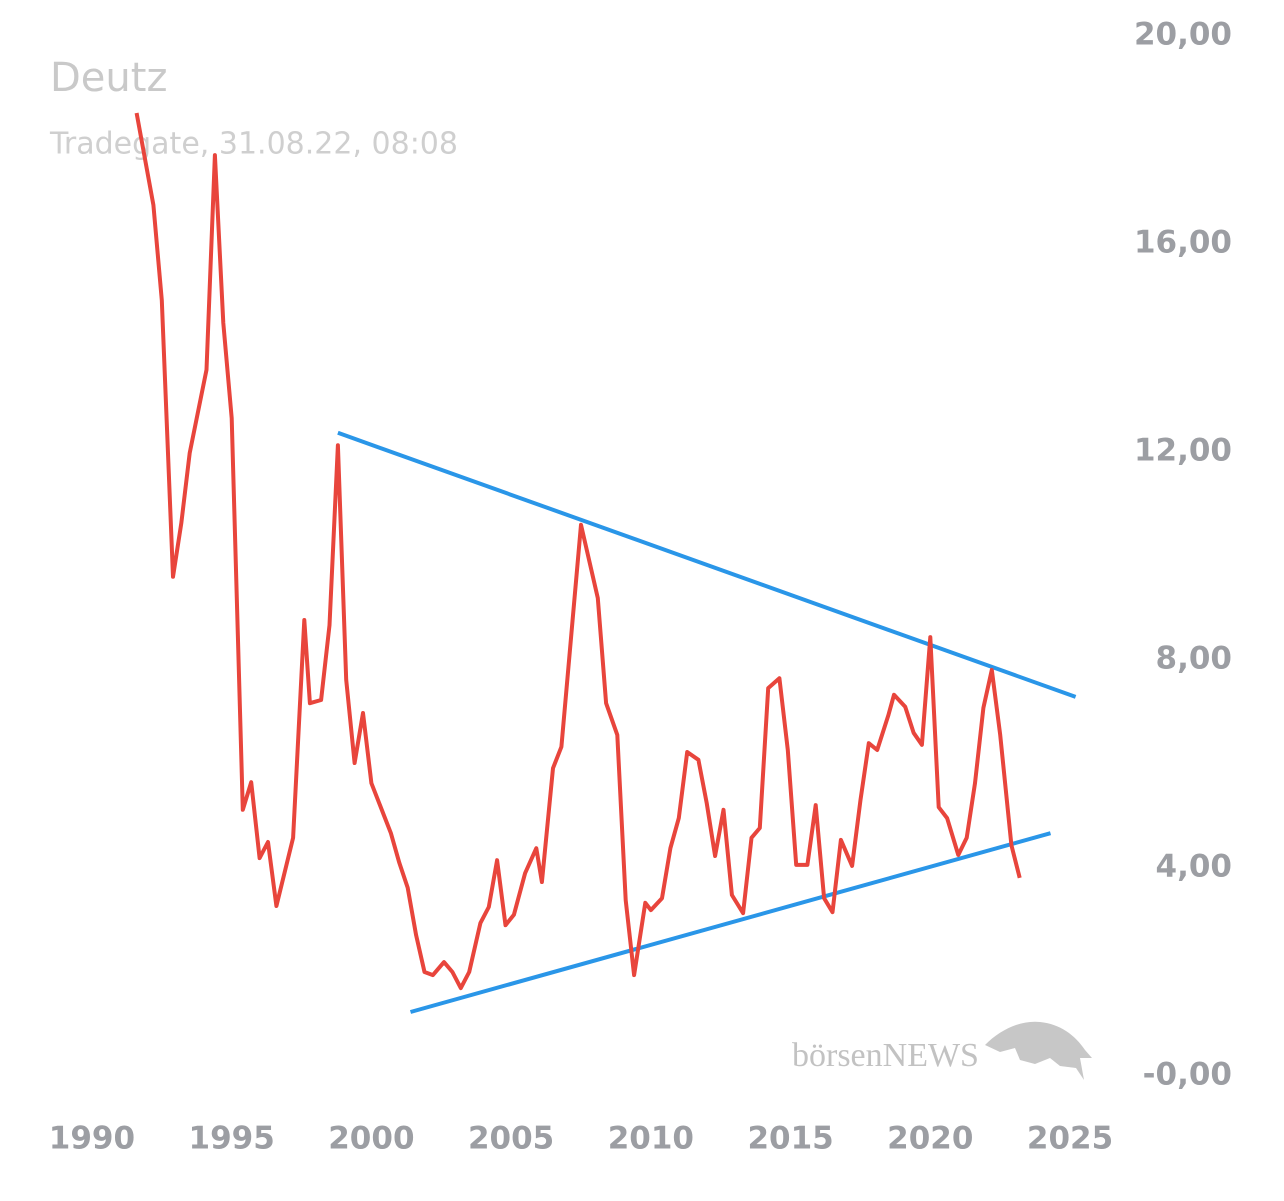 The image size is (1284, 1201). What do you see at coordinates (1194, 867) in the screenshot?
I see `y-tick-label: 4,00` at bounding box center [1194, 867].